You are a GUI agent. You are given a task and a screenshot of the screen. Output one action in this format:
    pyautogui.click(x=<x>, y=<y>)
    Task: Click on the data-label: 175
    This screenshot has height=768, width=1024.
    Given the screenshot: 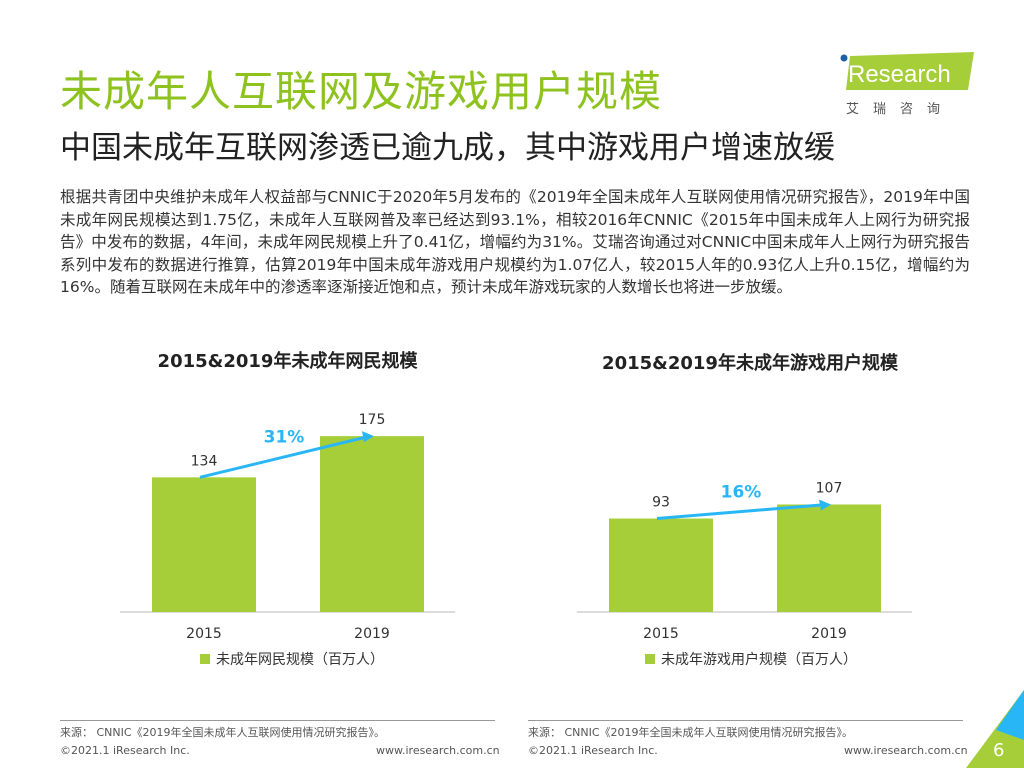 What is the action you would take?
    pyautogui.click(x=372, y=420)
    